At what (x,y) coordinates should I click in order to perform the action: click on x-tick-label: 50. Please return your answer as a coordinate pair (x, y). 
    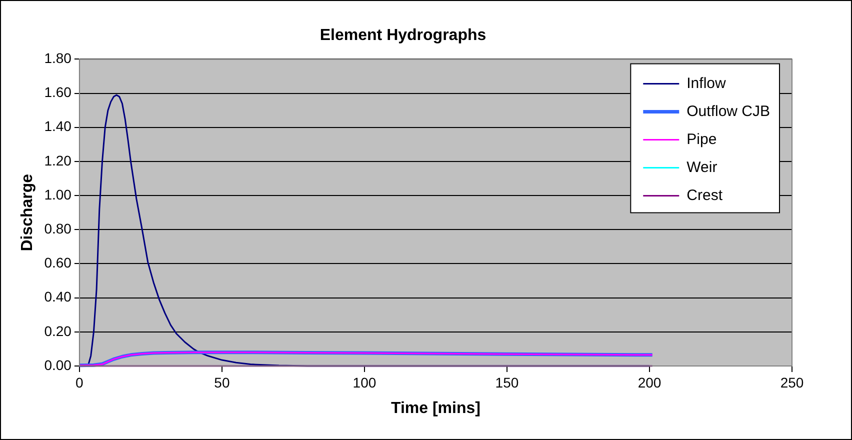
    Looking at the image, I should click on (222, 382).